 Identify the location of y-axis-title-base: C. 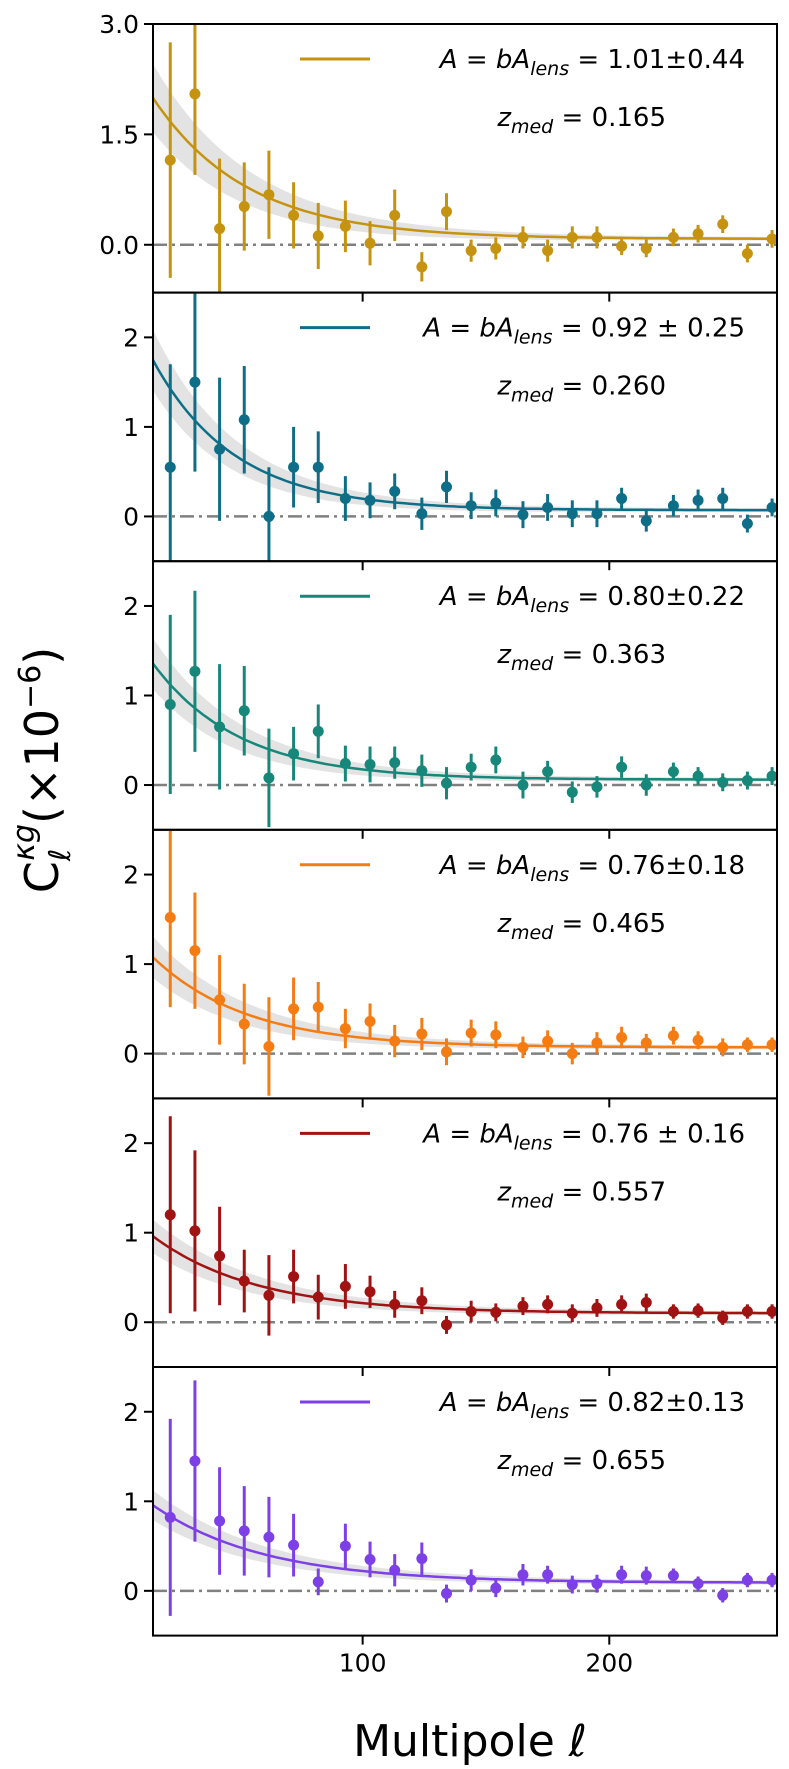
(42, 877).